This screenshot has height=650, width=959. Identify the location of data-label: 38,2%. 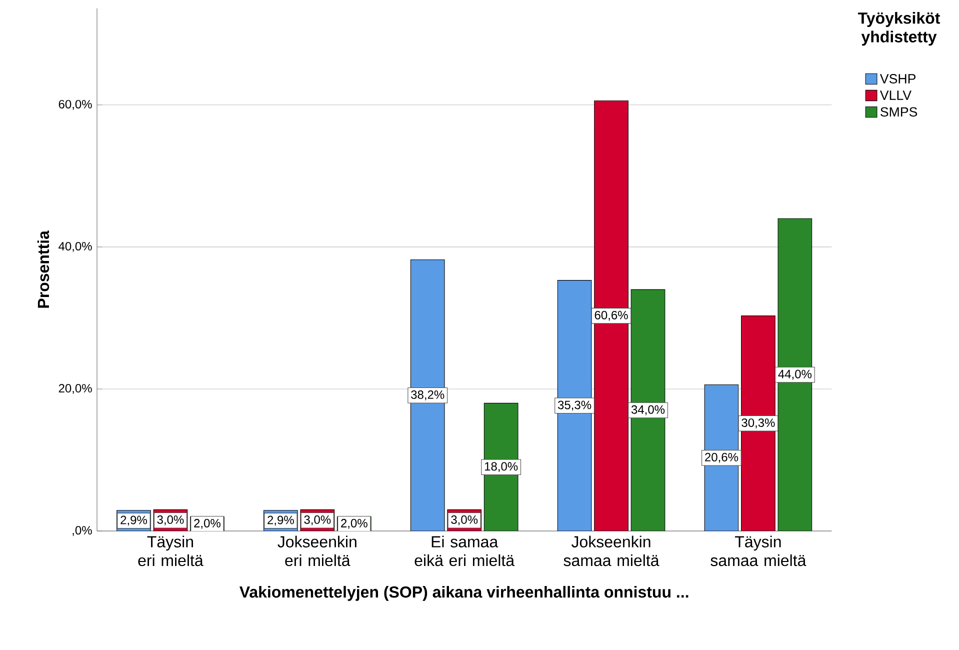
(427, 395).